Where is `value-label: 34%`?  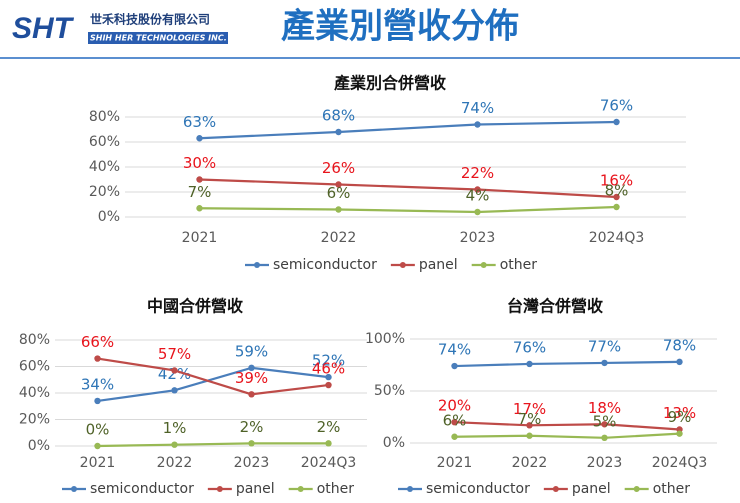 value-label: 34% is located at coordinates (97, 384).